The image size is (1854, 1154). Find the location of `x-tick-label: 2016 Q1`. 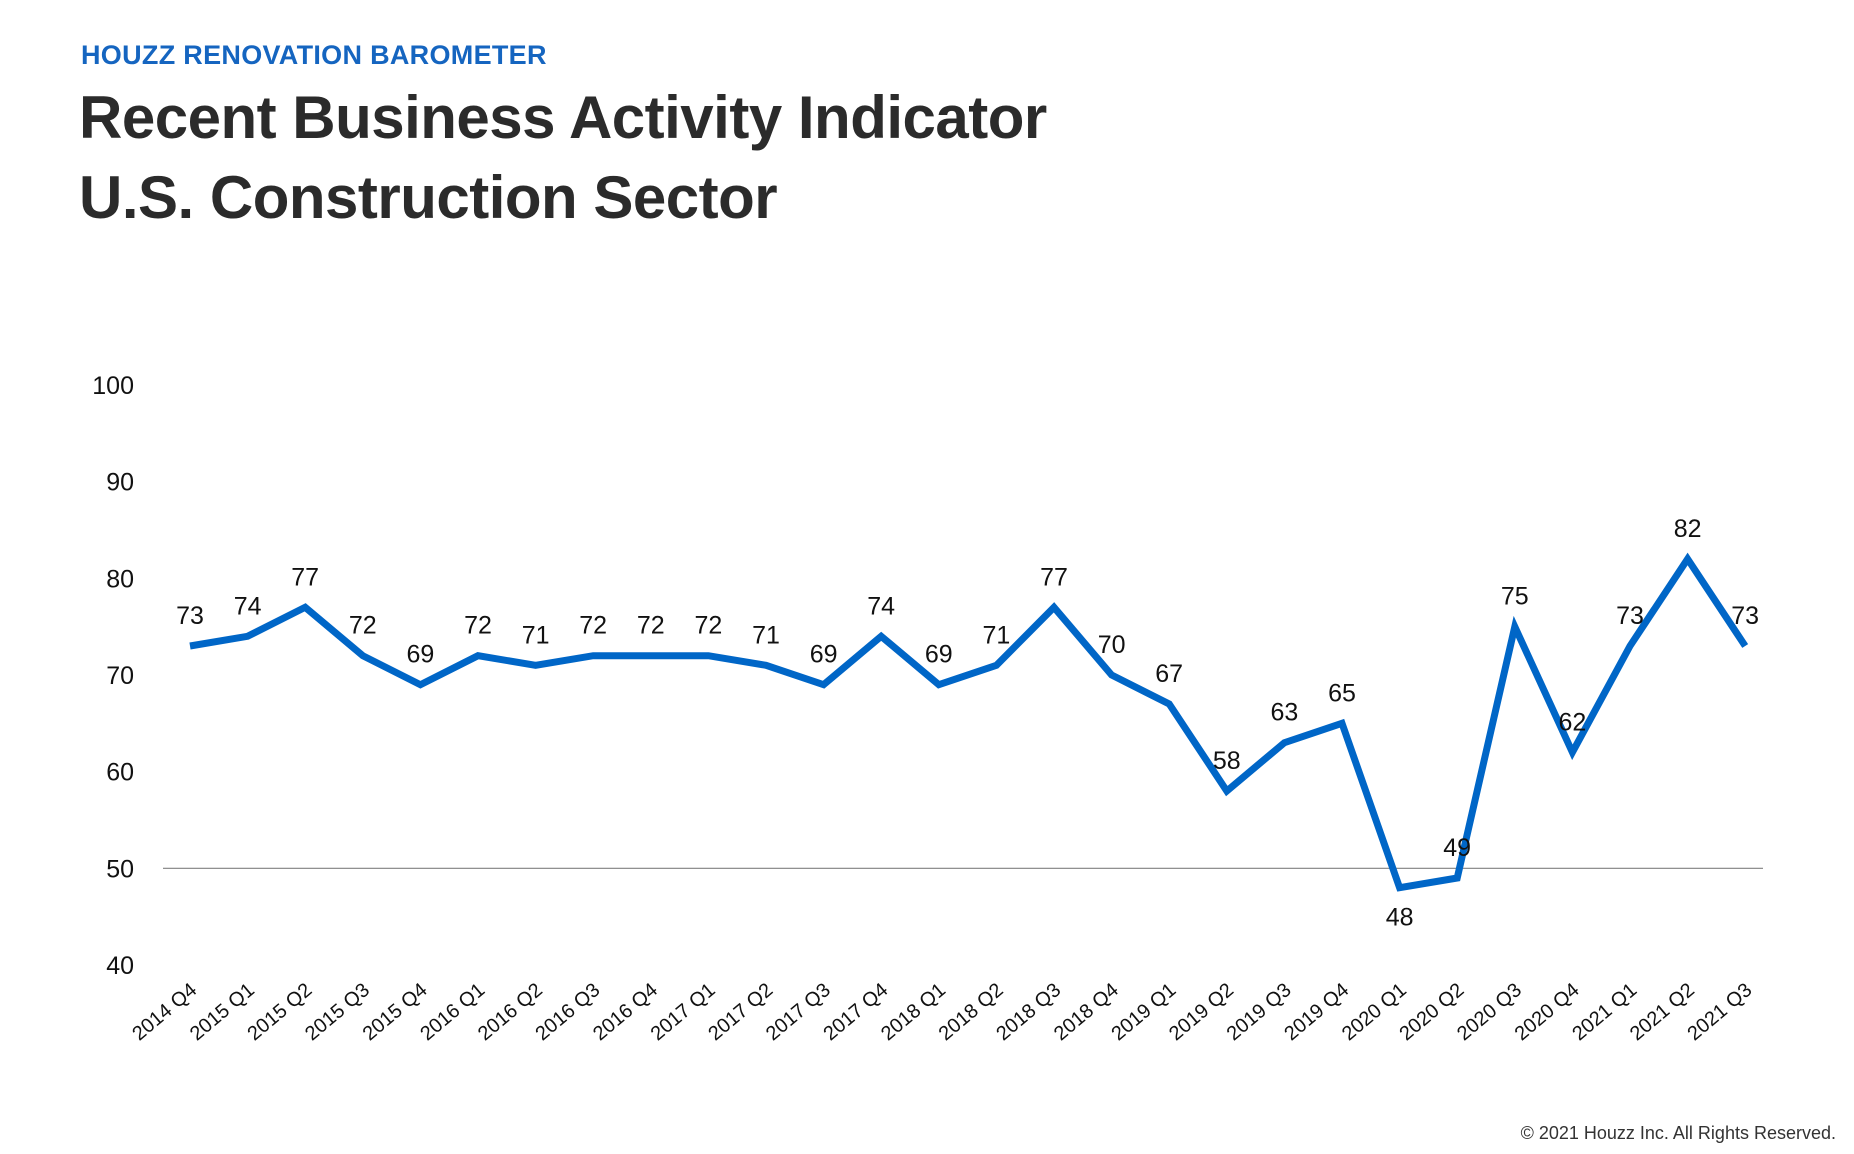

x-tick-label: 2016 Q1 is located at coordinates (452, 1012).